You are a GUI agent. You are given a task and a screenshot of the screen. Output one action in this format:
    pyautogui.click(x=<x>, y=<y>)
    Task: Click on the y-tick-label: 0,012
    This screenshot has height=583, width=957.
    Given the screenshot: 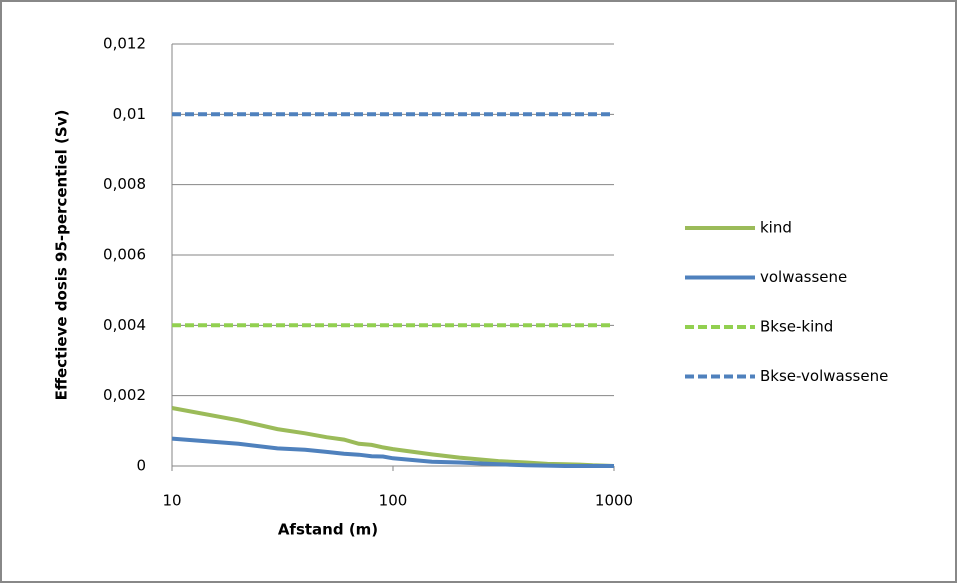 What is the action you would take?
    pyautogui.click(x=124, y=44)
    